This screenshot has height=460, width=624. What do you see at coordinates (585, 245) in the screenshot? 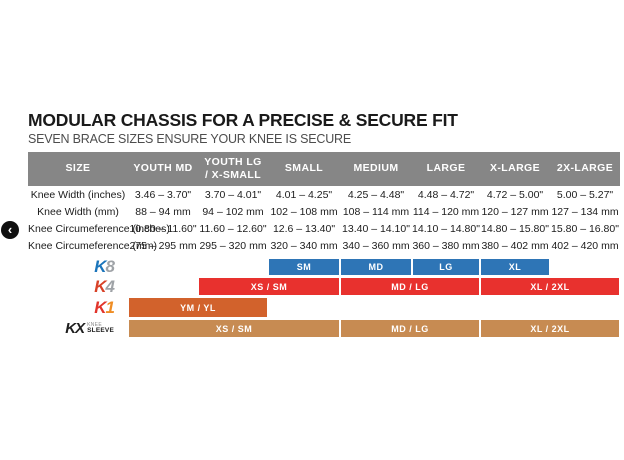
I see `cell-value: 402 – 420 mm` at bounding box center [585, 245].